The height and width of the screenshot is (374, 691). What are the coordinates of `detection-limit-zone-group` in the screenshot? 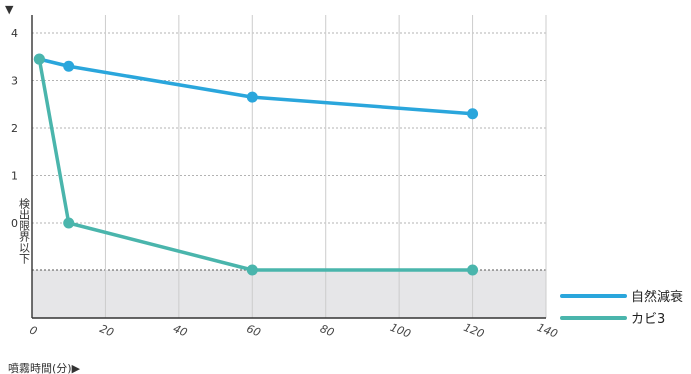 It's located at (289, 293).